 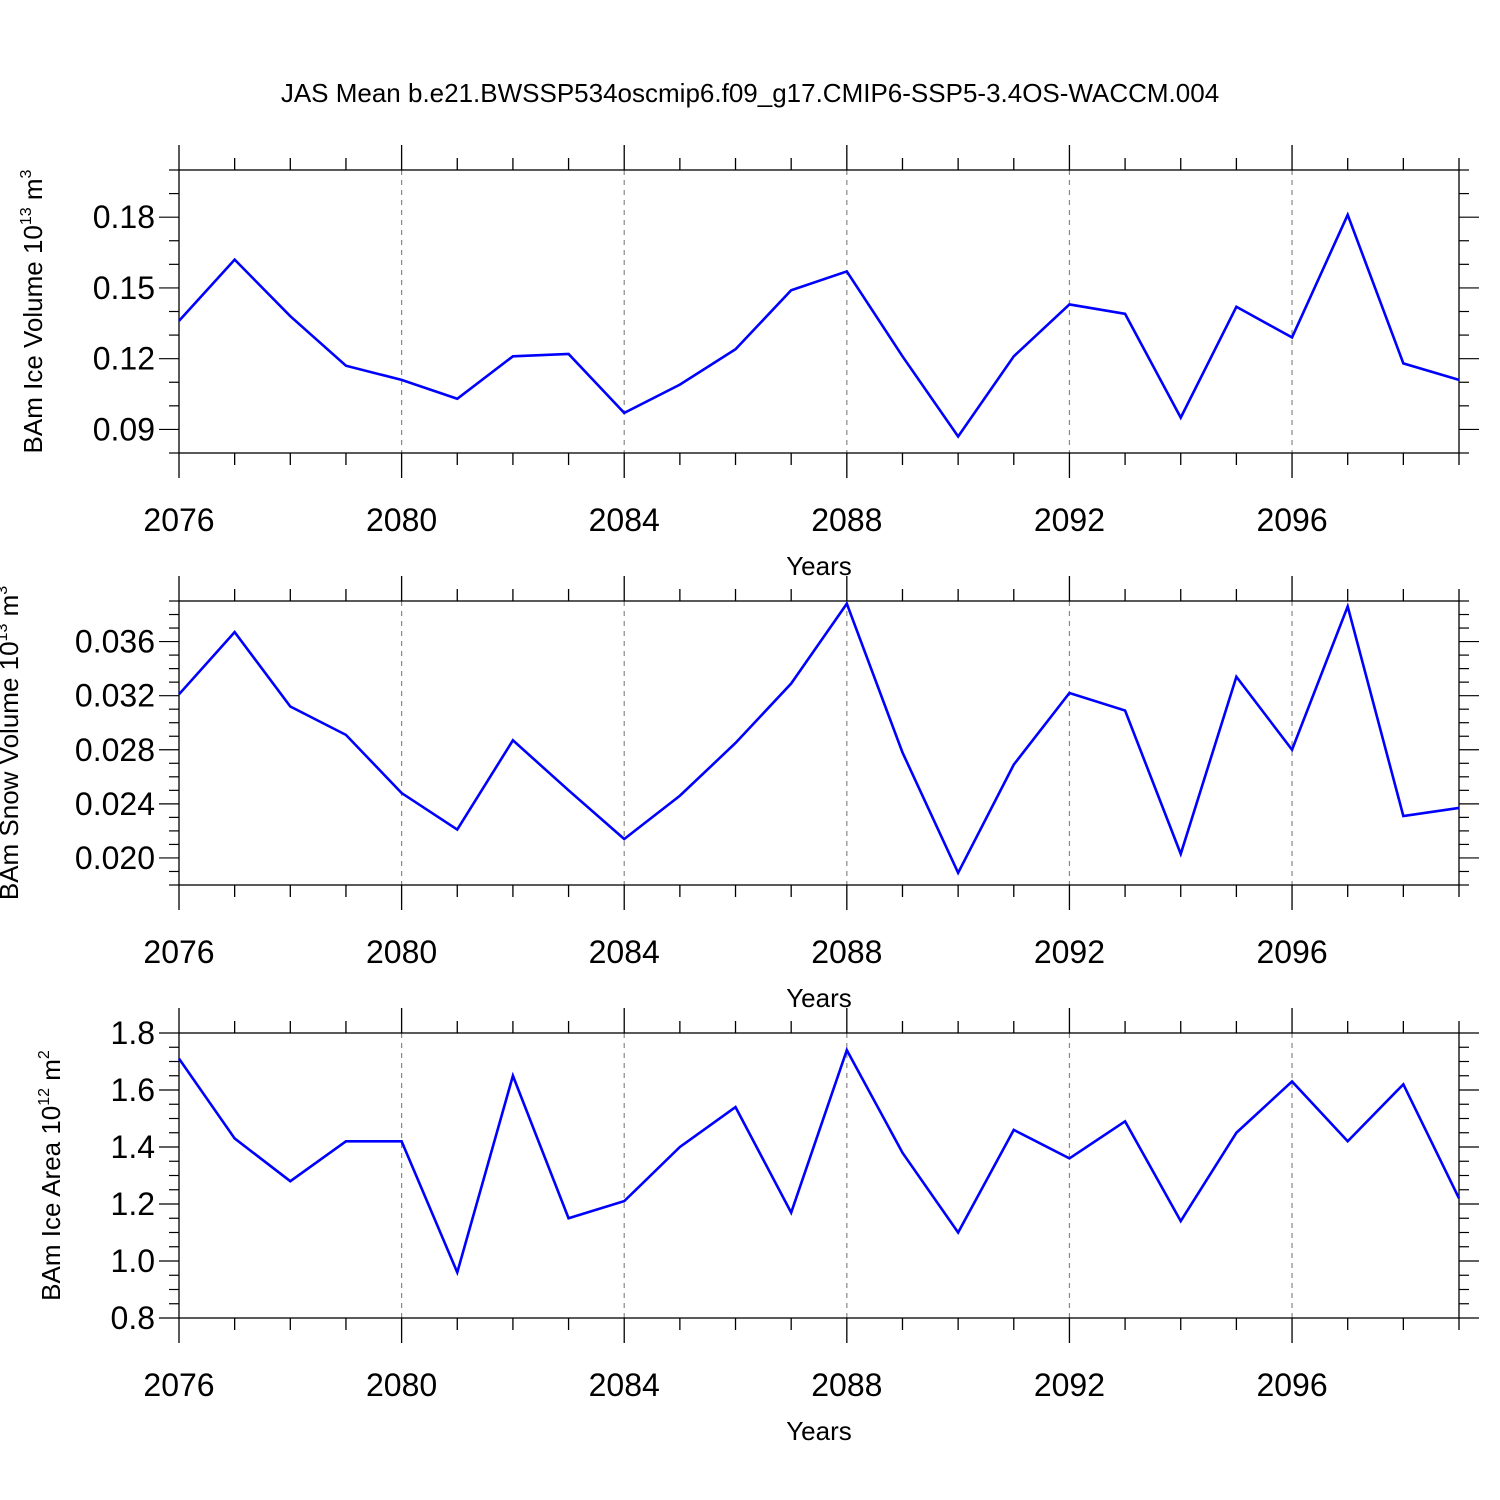 What do you see at coordinates (115, 642) in the screenshot?
I see `y-tick-label: 0.036` at bounding box center [115, 642].